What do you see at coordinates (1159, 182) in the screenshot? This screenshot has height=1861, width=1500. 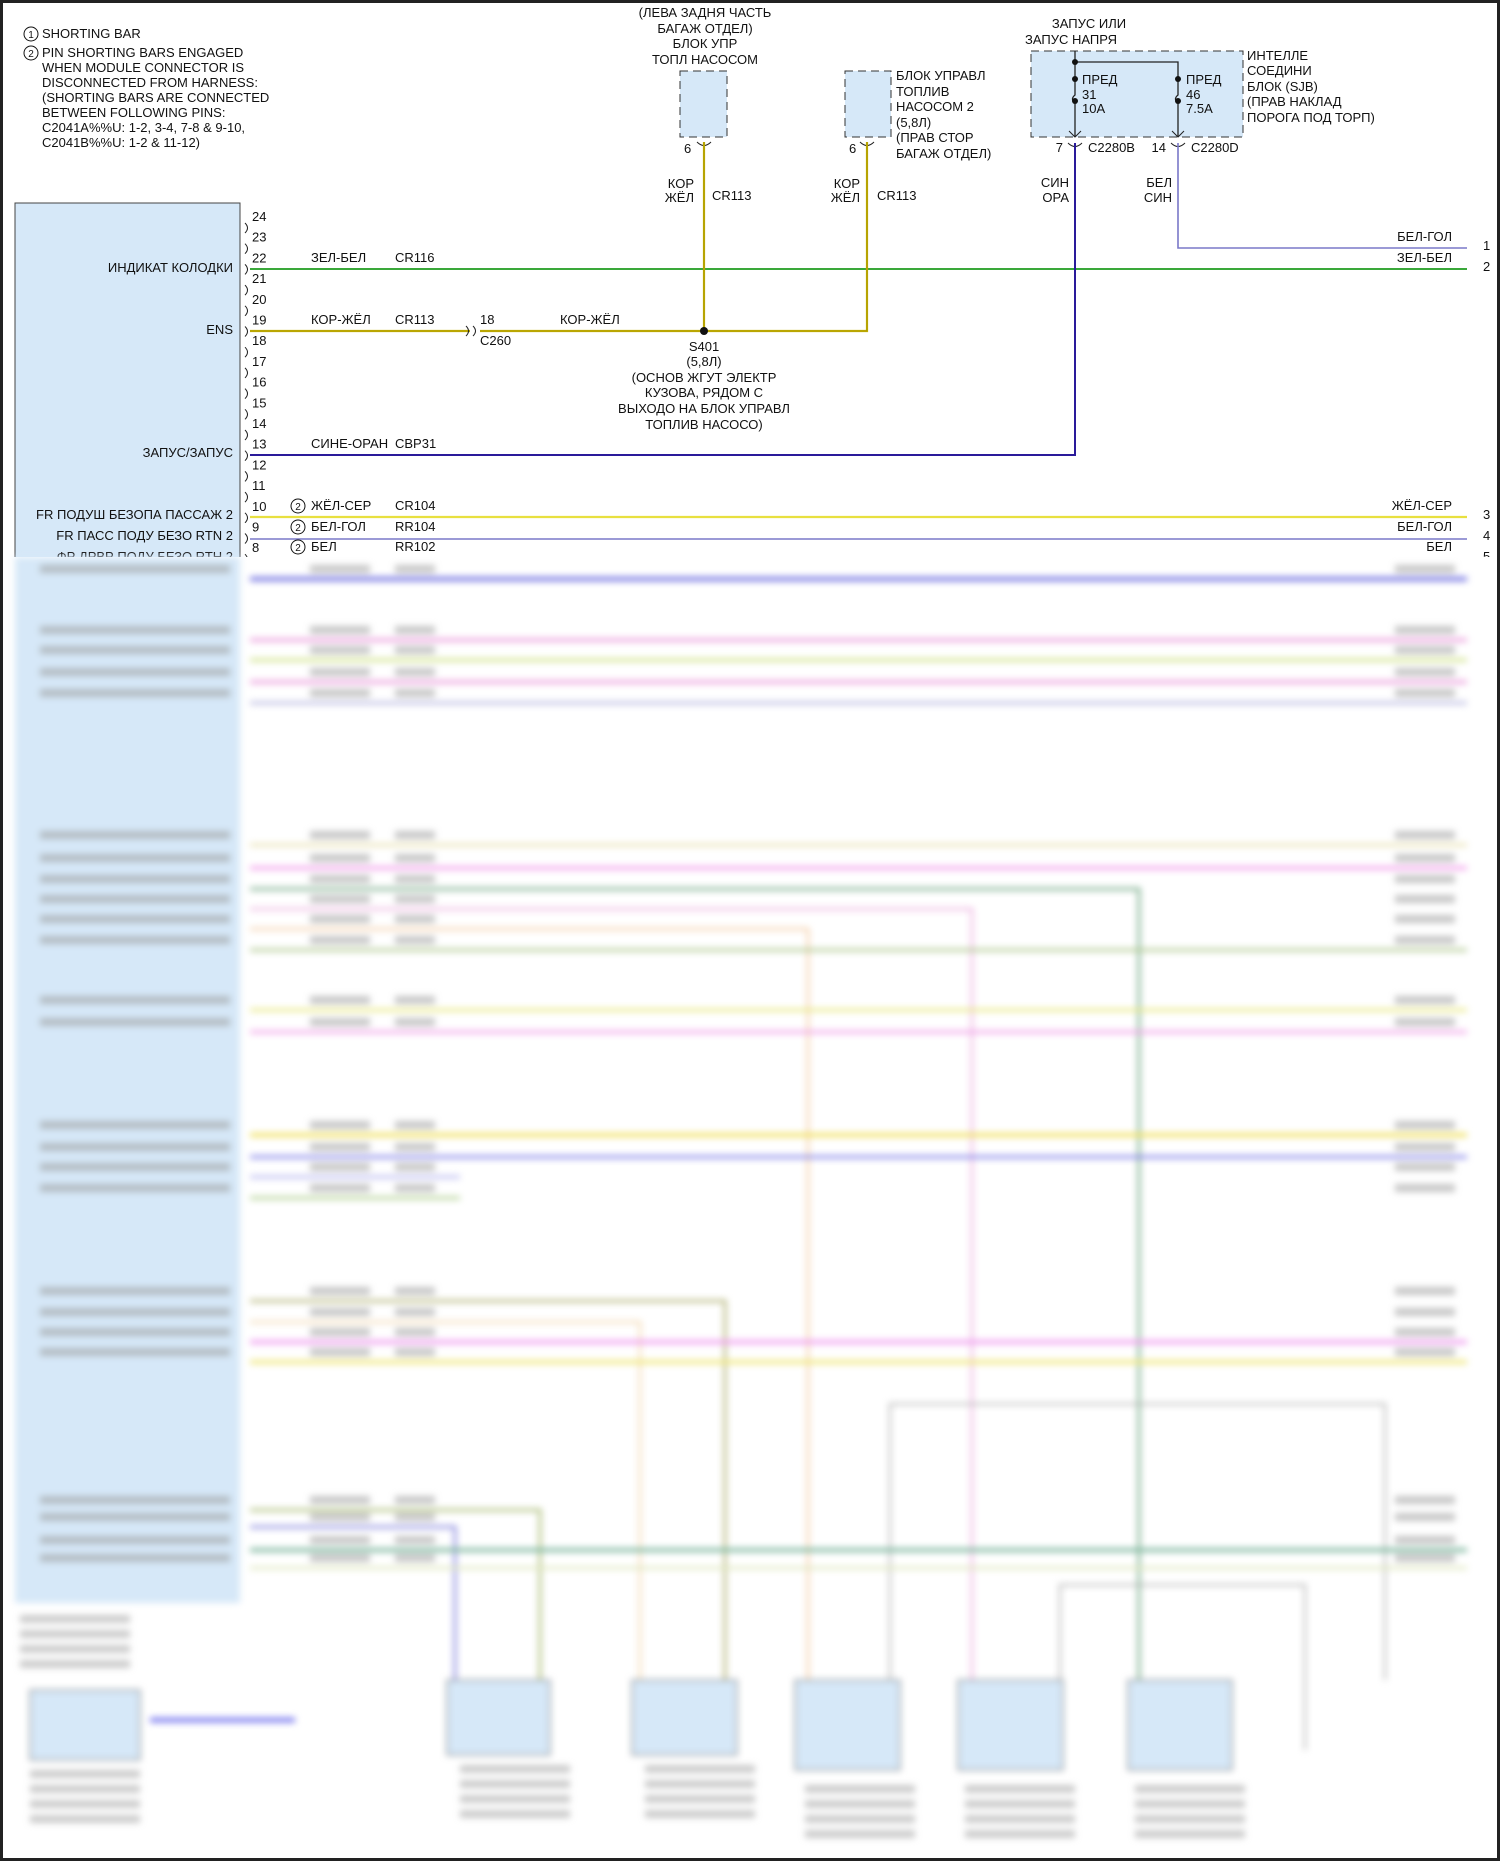 I see `svg-text: БЕЛ` at bounding box center [1159, 182].